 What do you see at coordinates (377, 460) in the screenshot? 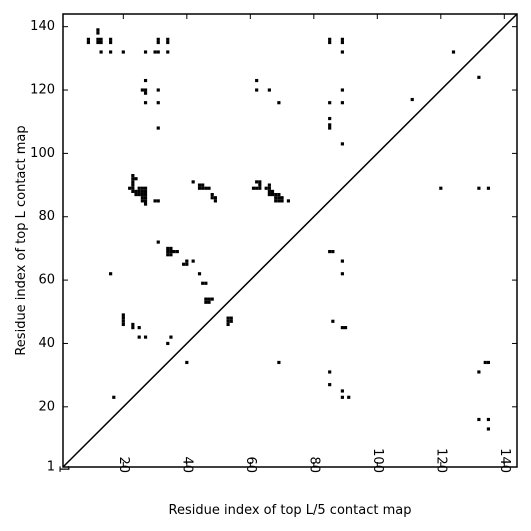
I see `x-tick-label: 100` at bounding box center [377, 460].